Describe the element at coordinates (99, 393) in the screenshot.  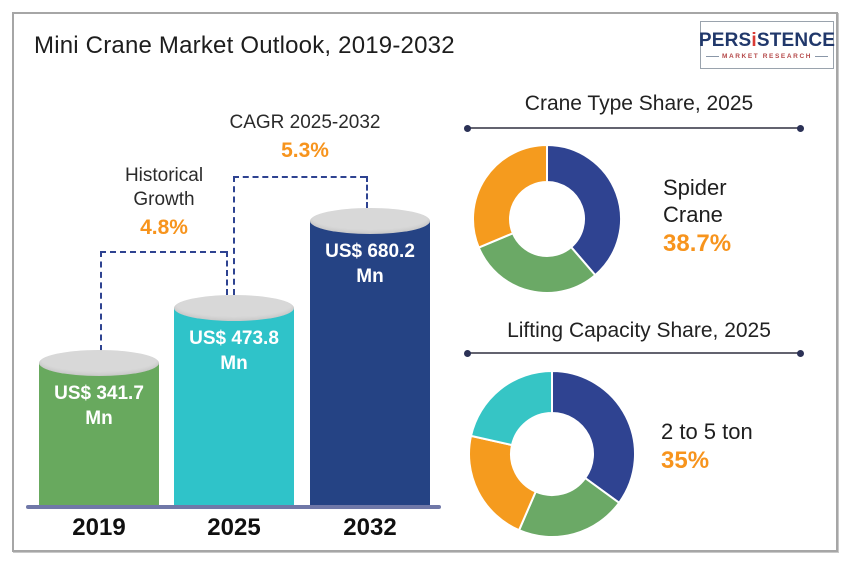
I see `bar-value-line: US$ 341.7` at that location.